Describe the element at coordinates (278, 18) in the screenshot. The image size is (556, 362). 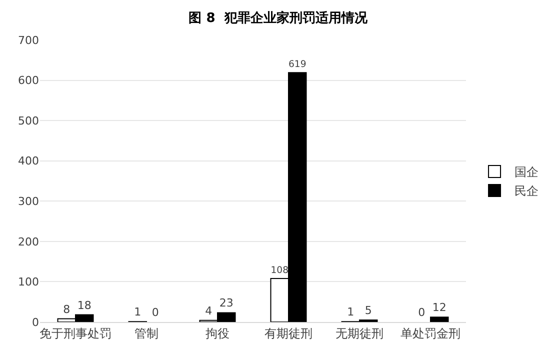
I see `chart-title: 图 8 犯罪企业家刑罚适用情况` at that location.